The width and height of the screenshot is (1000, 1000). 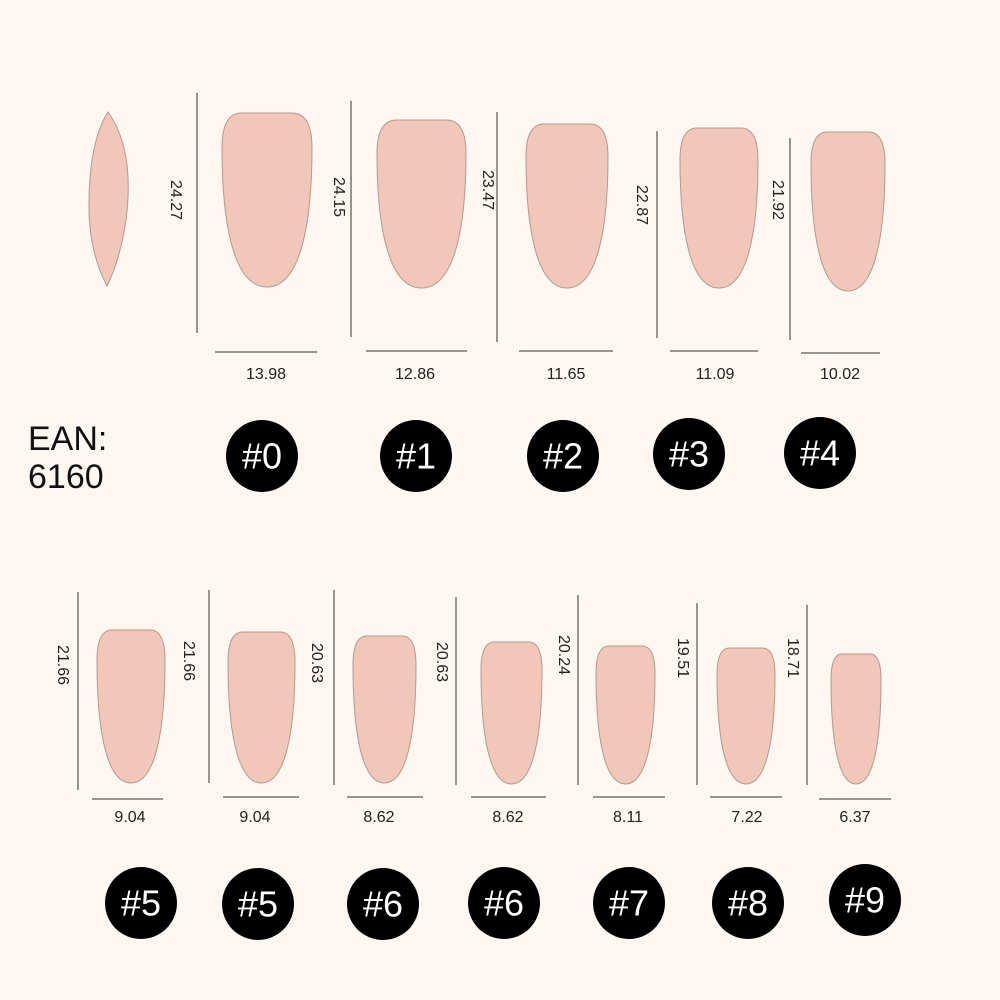 What do you see at coordinates (66, 477) in the screenshot?
I see `ean-code: 6160` at bounding box center [66, 477].